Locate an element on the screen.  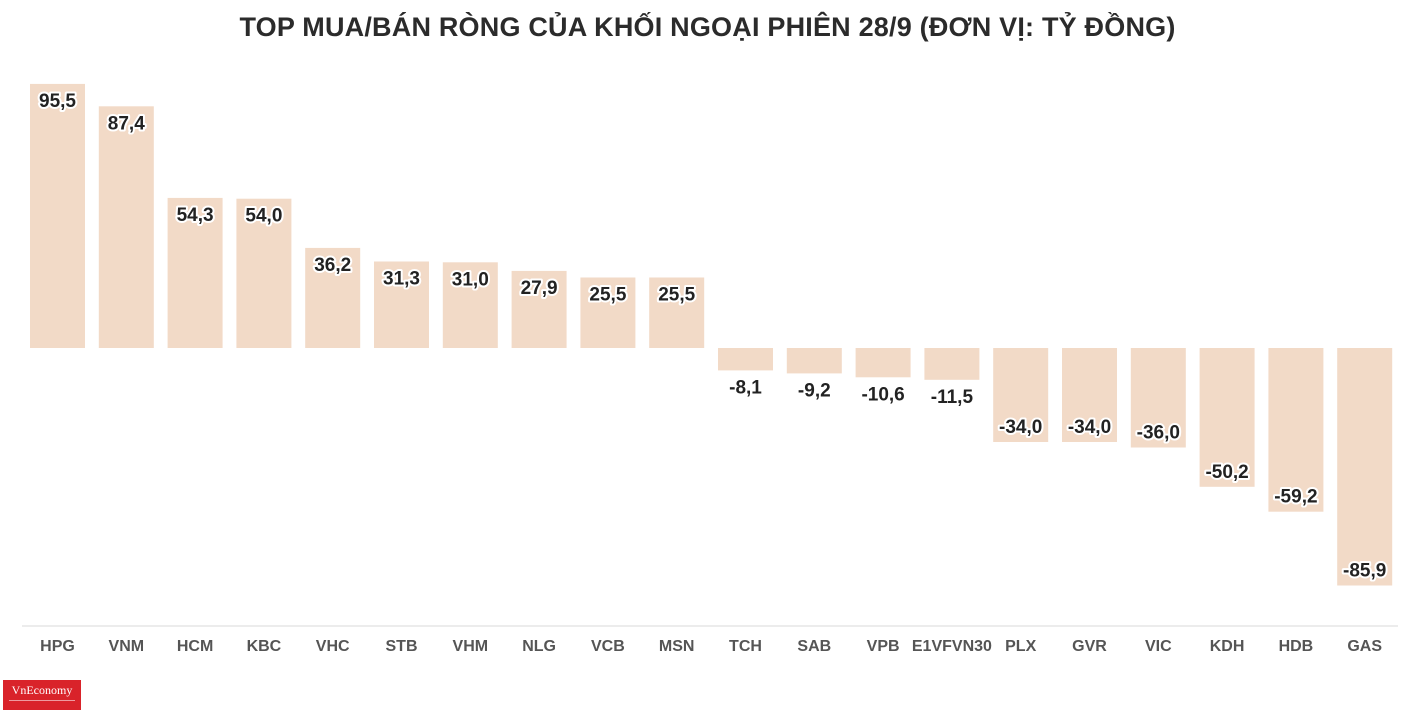
x-tick-msn: MSN is located at coordinates (677, 646).